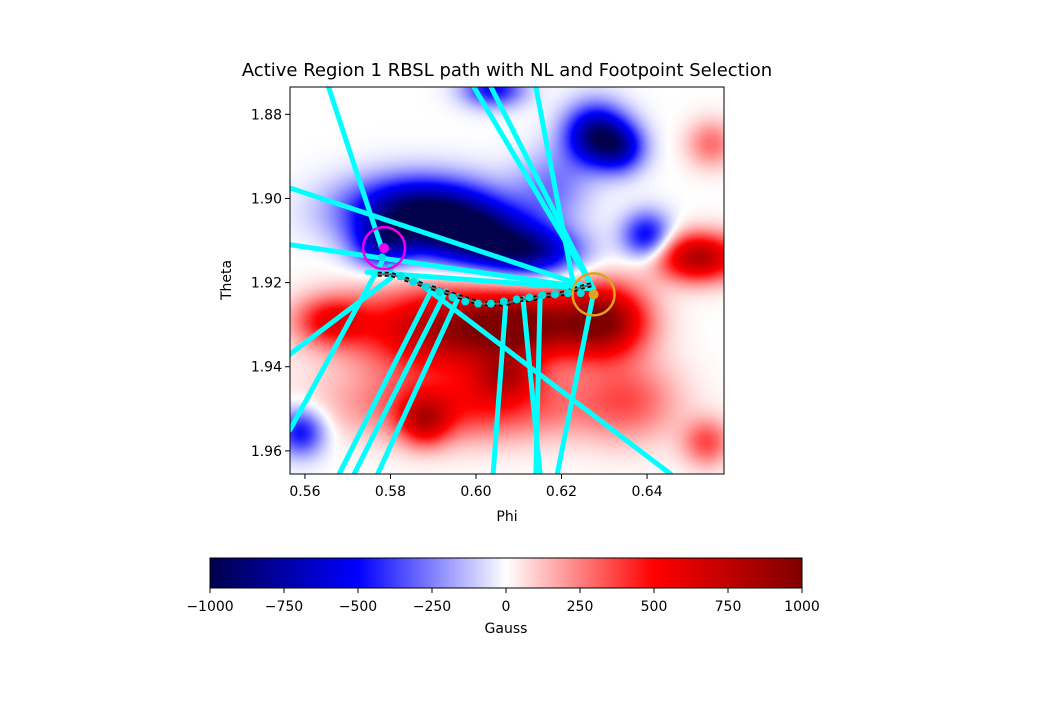 The height and width of the screenshot is (720, 1058). Describe the element at coordinates (390, 492) in the screenshot. I see `x-tick-label: 0.58` at that location.